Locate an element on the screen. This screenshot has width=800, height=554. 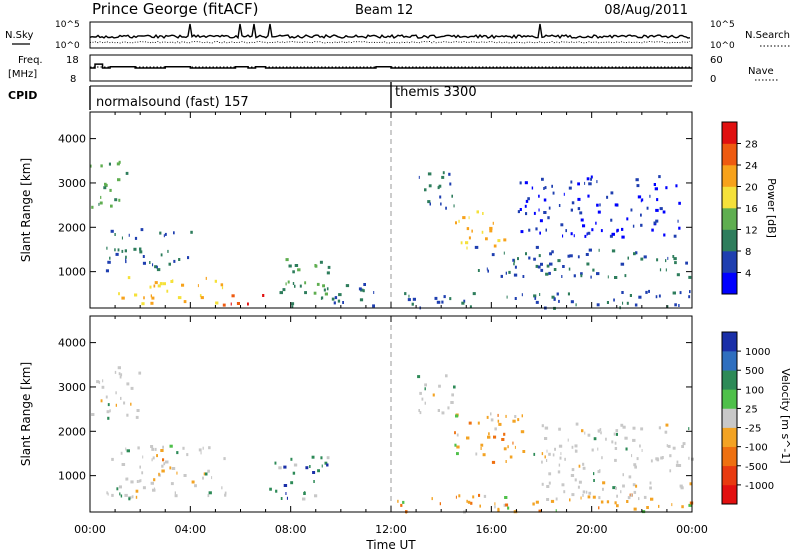
freq-label: Freq. is located at coordinates (30, 60).